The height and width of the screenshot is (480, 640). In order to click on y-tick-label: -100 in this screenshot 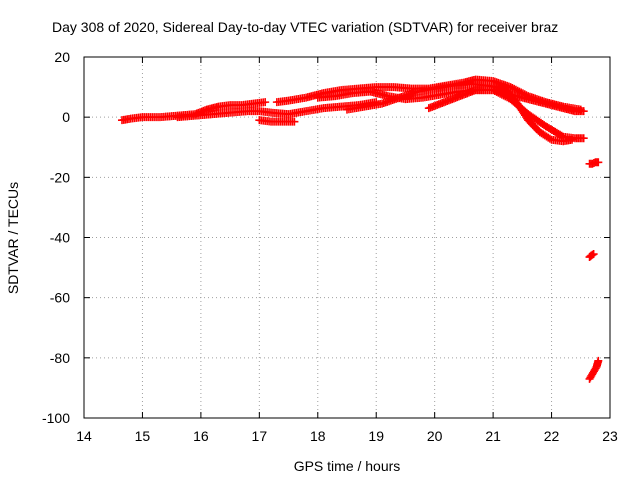, I will do `click(56, 418)`.